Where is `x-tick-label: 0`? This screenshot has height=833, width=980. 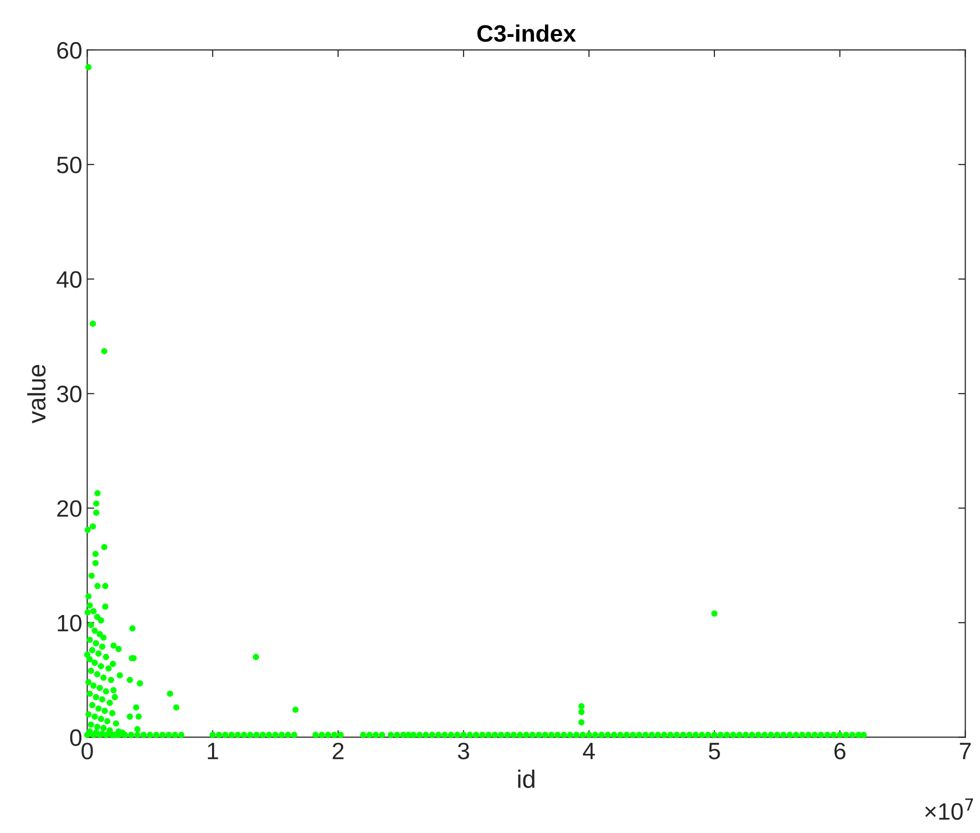
x-tick-label: 0 is located at coordinates (87, 751).